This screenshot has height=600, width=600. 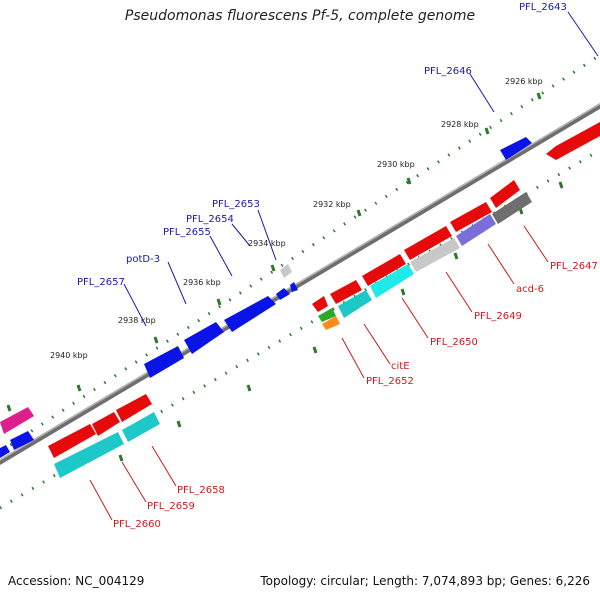 What do you see at coordinates (236, 204) in the screenshot?
I see `gene-label: PFL_2653` at bounding box center [236, 204].